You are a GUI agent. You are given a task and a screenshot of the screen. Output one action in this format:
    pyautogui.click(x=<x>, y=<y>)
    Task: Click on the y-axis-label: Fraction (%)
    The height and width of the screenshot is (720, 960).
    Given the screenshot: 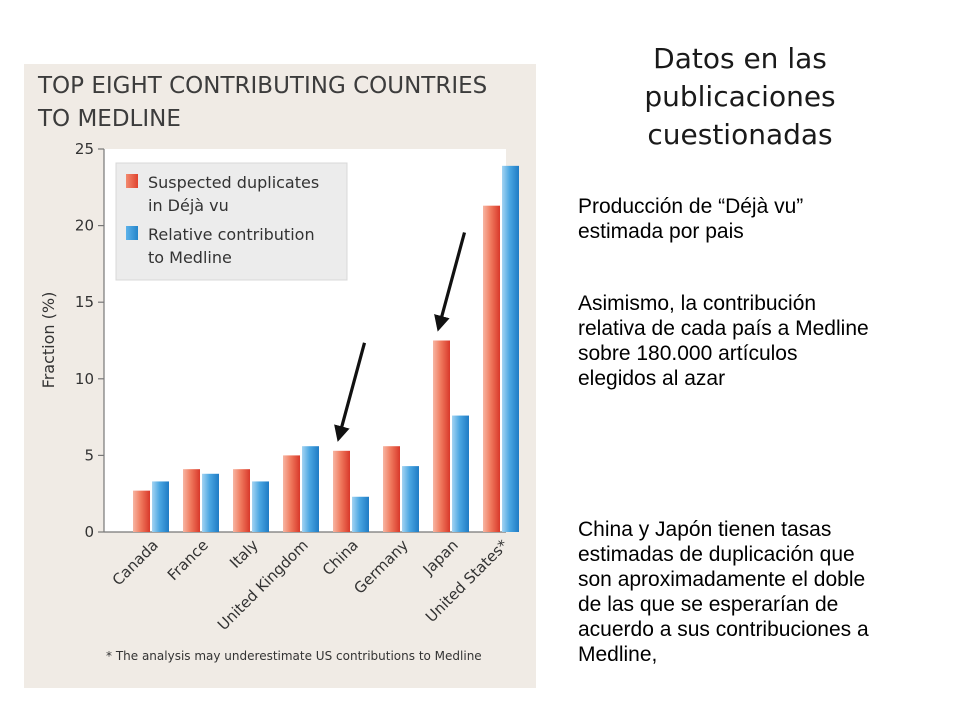 What is the action you would take?
    pyautogui.click(x=48, y=340)
    